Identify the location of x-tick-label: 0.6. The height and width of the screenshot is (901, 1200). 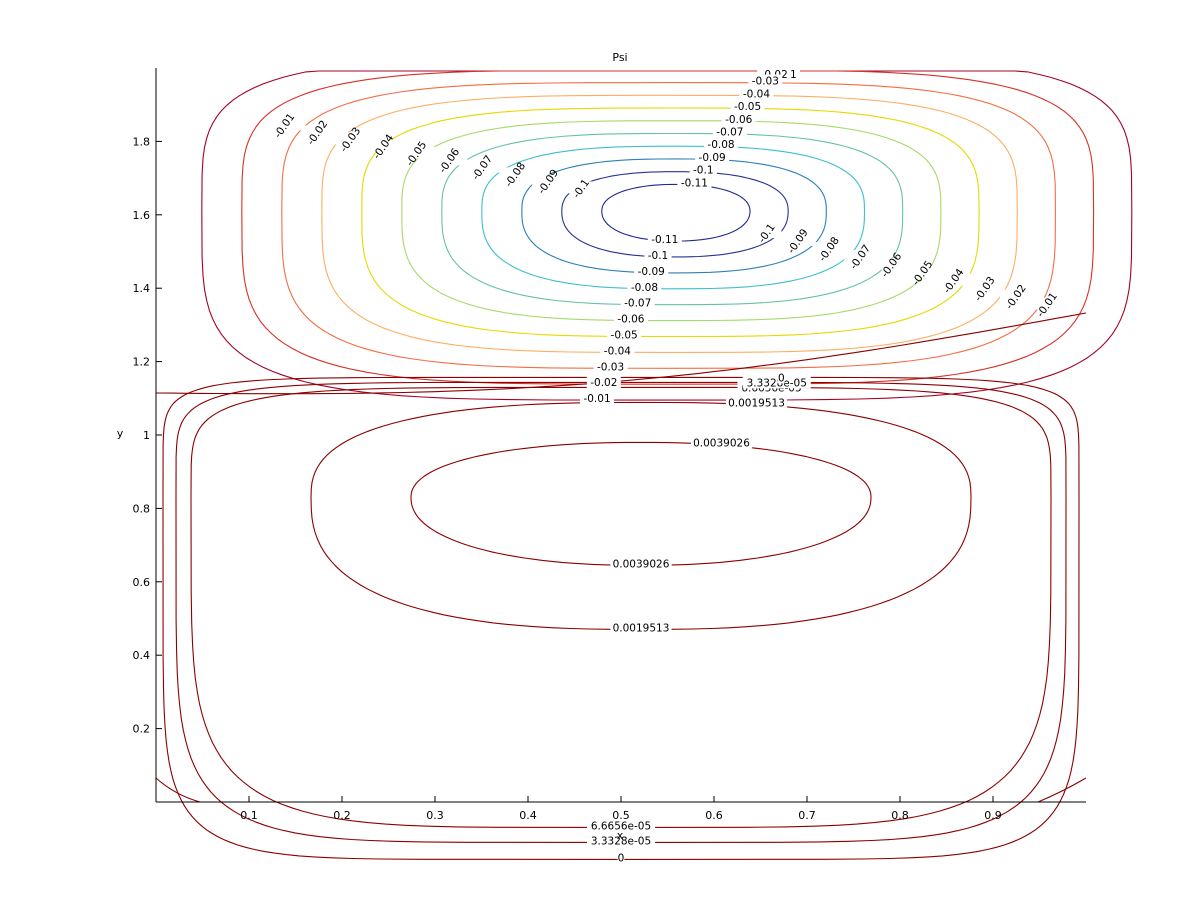
(714, 815).